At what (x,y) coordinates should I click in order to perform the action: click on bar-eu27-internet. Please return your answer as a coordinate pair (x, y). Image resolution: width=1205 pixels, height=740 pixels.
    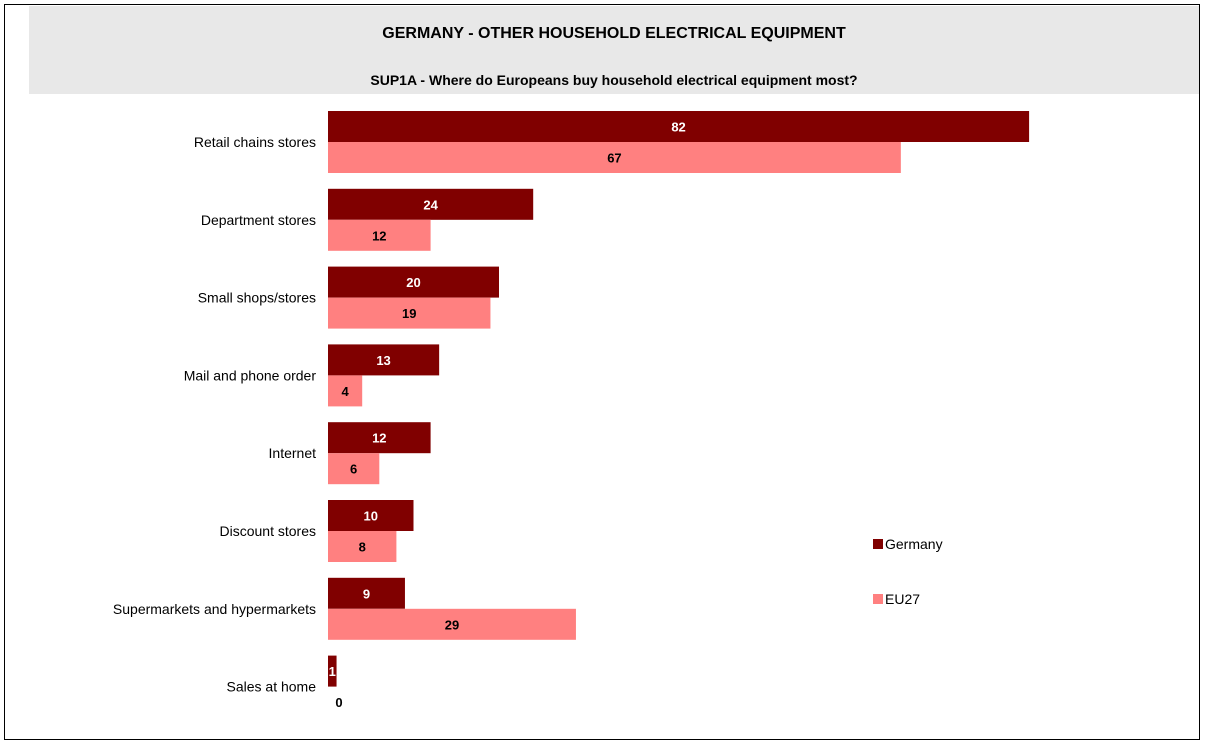
    Looking at the image, I should click on (354, 469).